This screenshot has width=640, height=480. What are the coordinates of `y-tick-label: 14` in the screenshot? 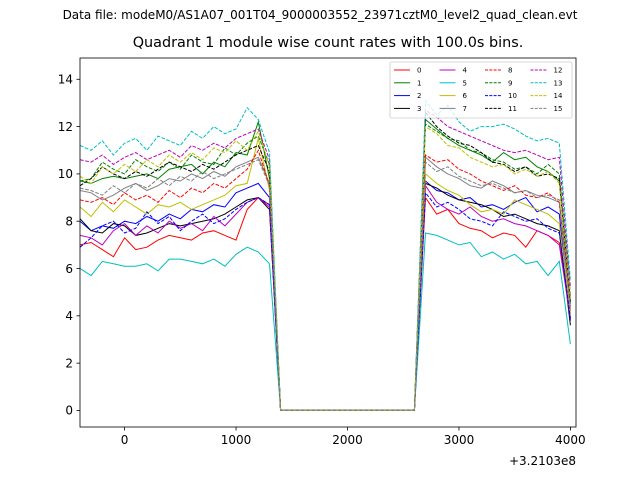 It's located at (65, 80).